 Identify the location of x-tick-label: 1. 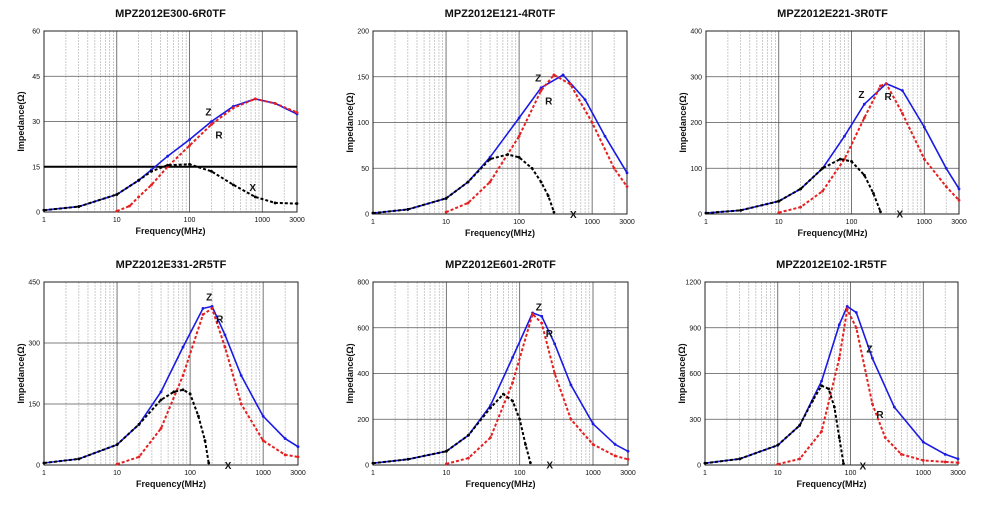
(44, 220).